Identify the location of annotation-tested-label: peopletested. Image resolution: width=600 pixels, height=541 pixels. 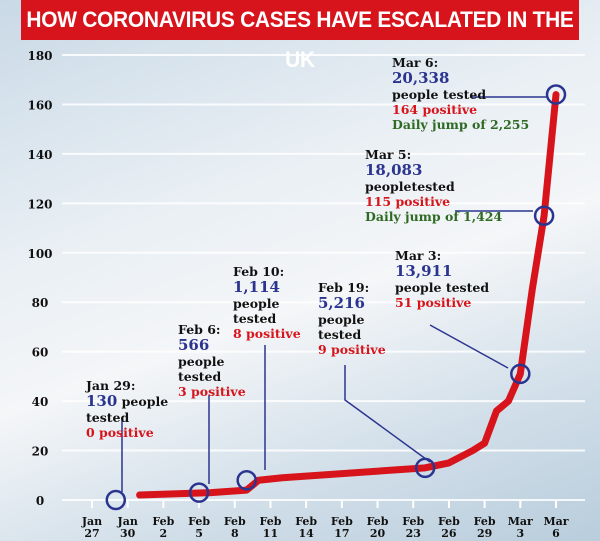
(410, 186).